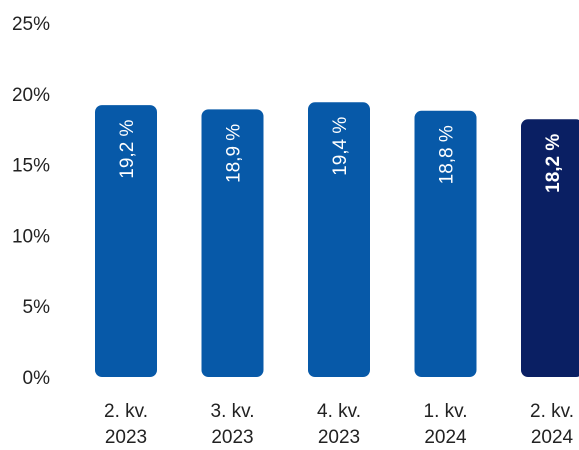  I want to click on y-tick-label: 0%, so click(37, 378).